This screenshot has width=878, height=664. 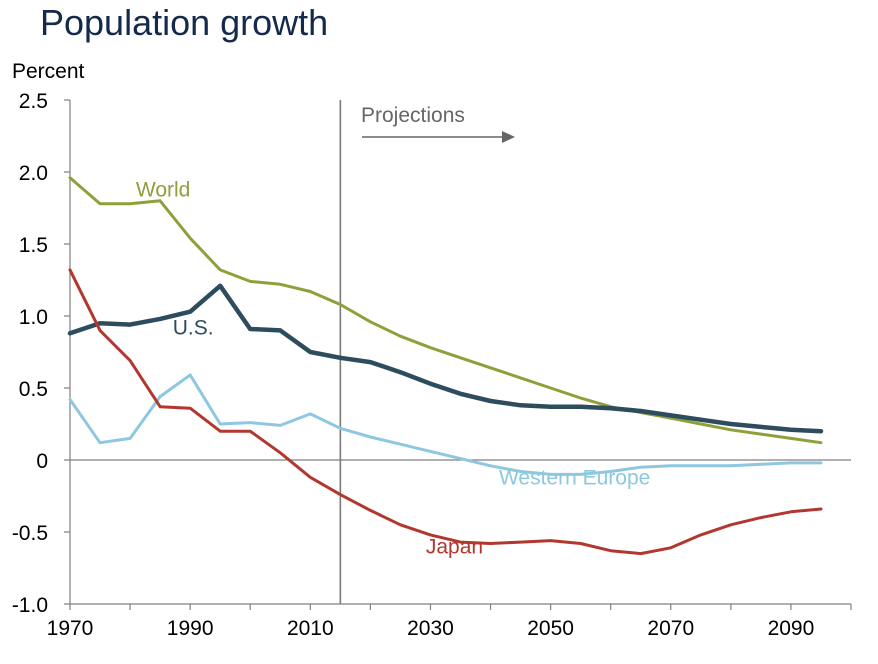 I want to click on series-label-world: World, so click(x=163, y=189).